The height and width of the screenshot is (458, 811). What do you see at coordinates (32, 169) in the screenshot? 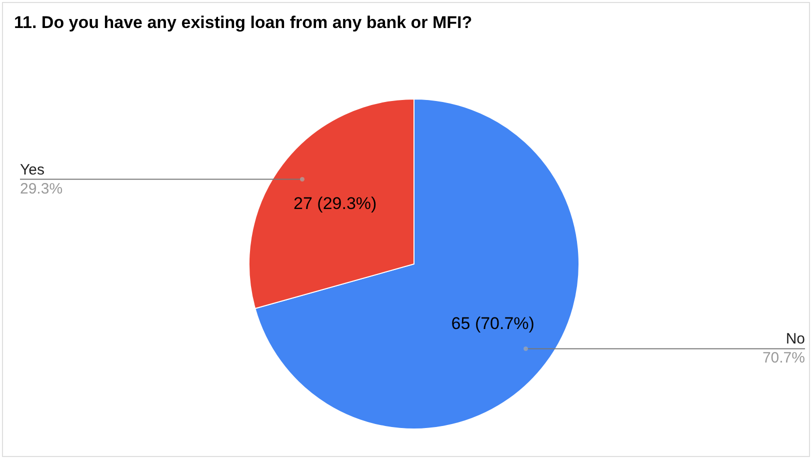
I see `slice-label: Yes` at bounding box center [32, 169].